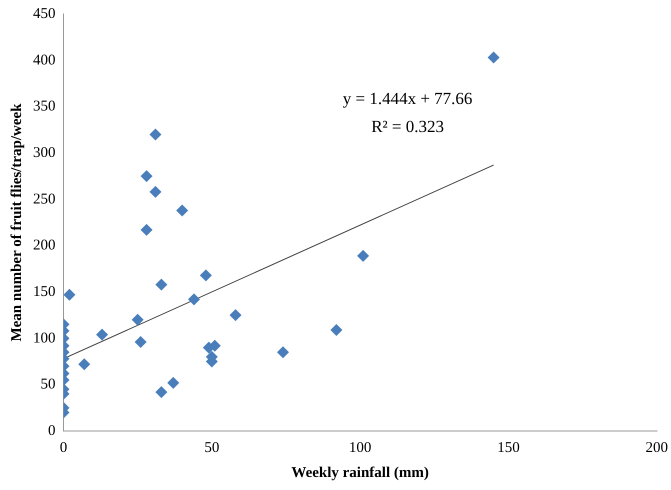 The width and height of the screenshot is (671, 490). I want to click on x-tick-label: 150, so click(508, 448).